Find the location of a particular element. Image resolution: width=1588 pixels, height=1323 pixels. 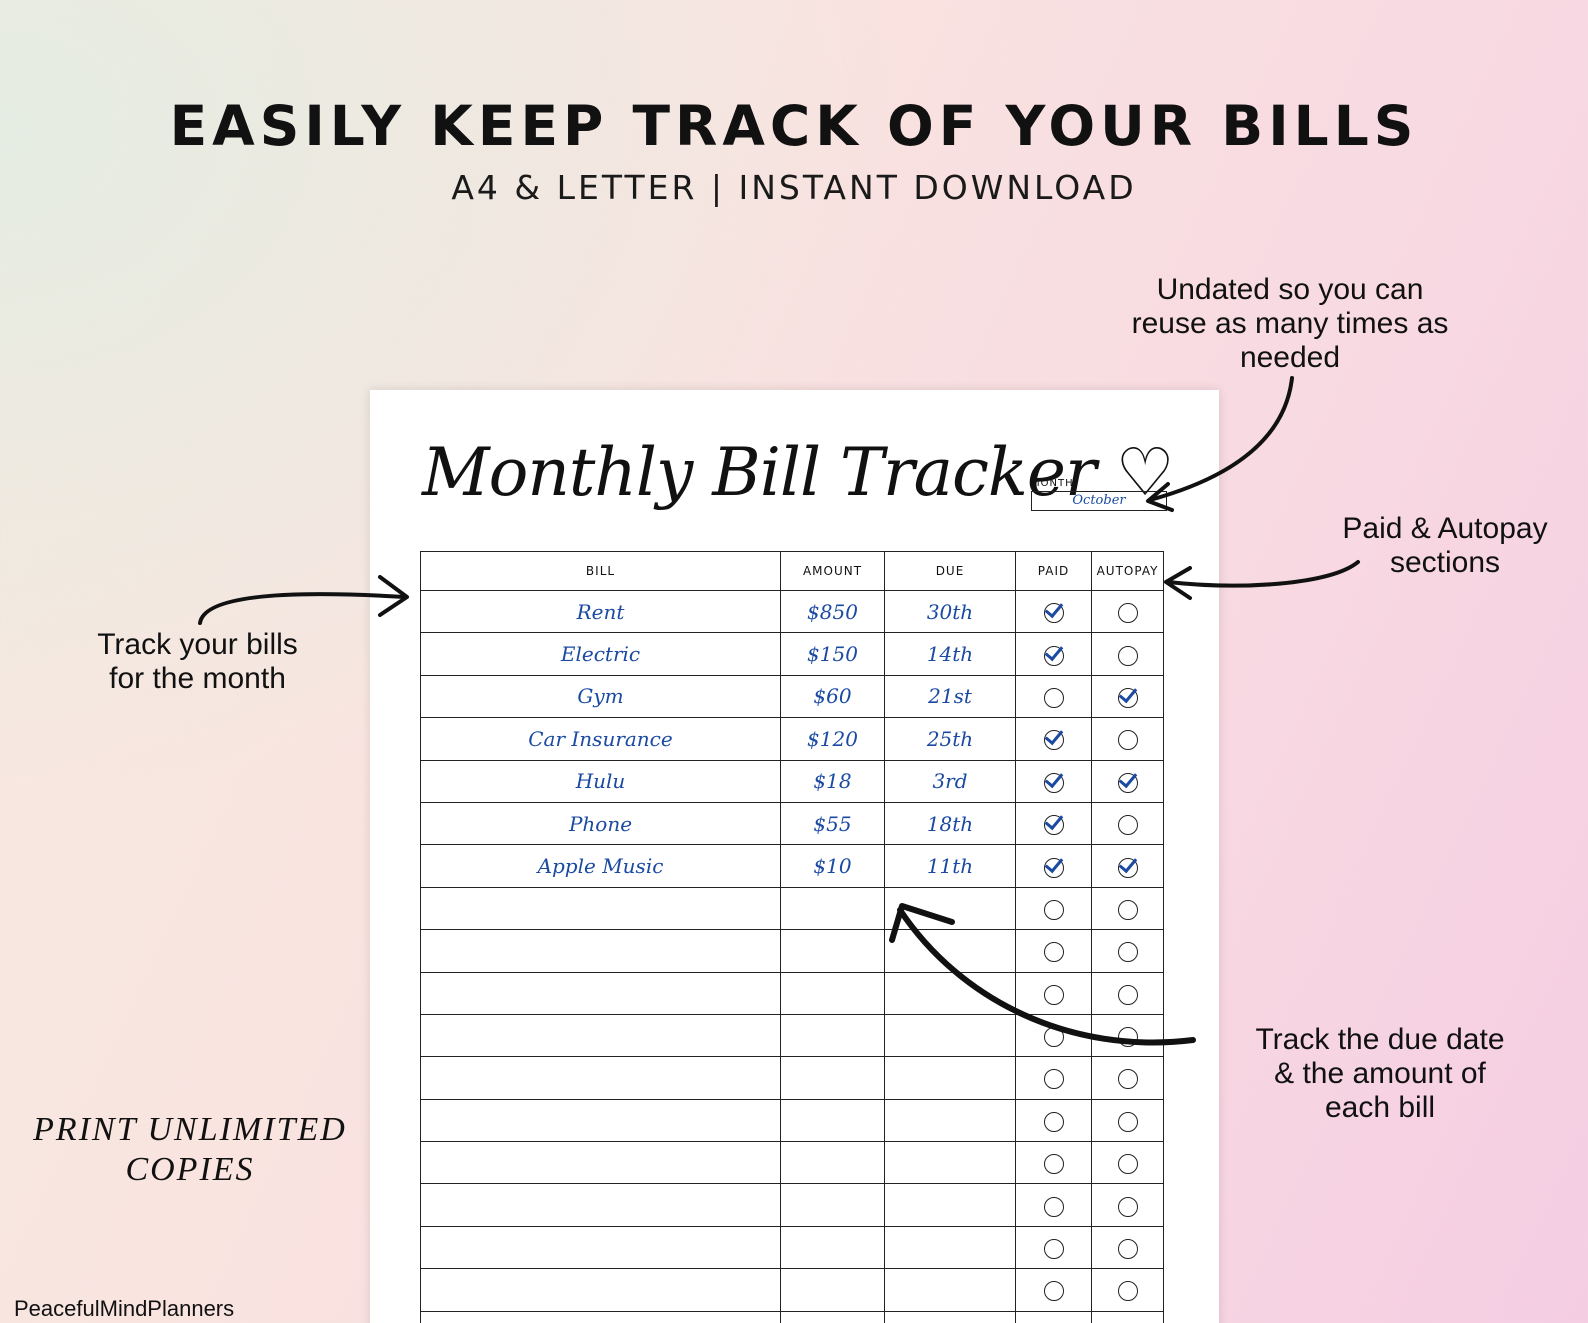

cell-due: 30th is located at coordinates (950, 611).